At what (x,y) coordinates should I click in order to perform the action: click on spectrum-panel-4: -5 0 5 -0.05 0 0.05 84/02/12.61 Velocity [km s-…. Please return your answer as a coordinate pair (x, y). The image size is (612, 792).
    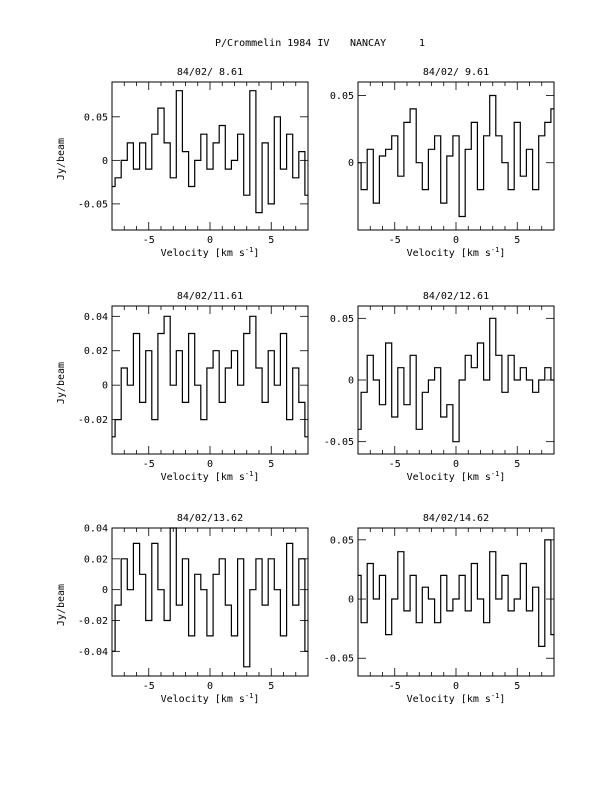
    Looking at the image, I should click on (439, 387).